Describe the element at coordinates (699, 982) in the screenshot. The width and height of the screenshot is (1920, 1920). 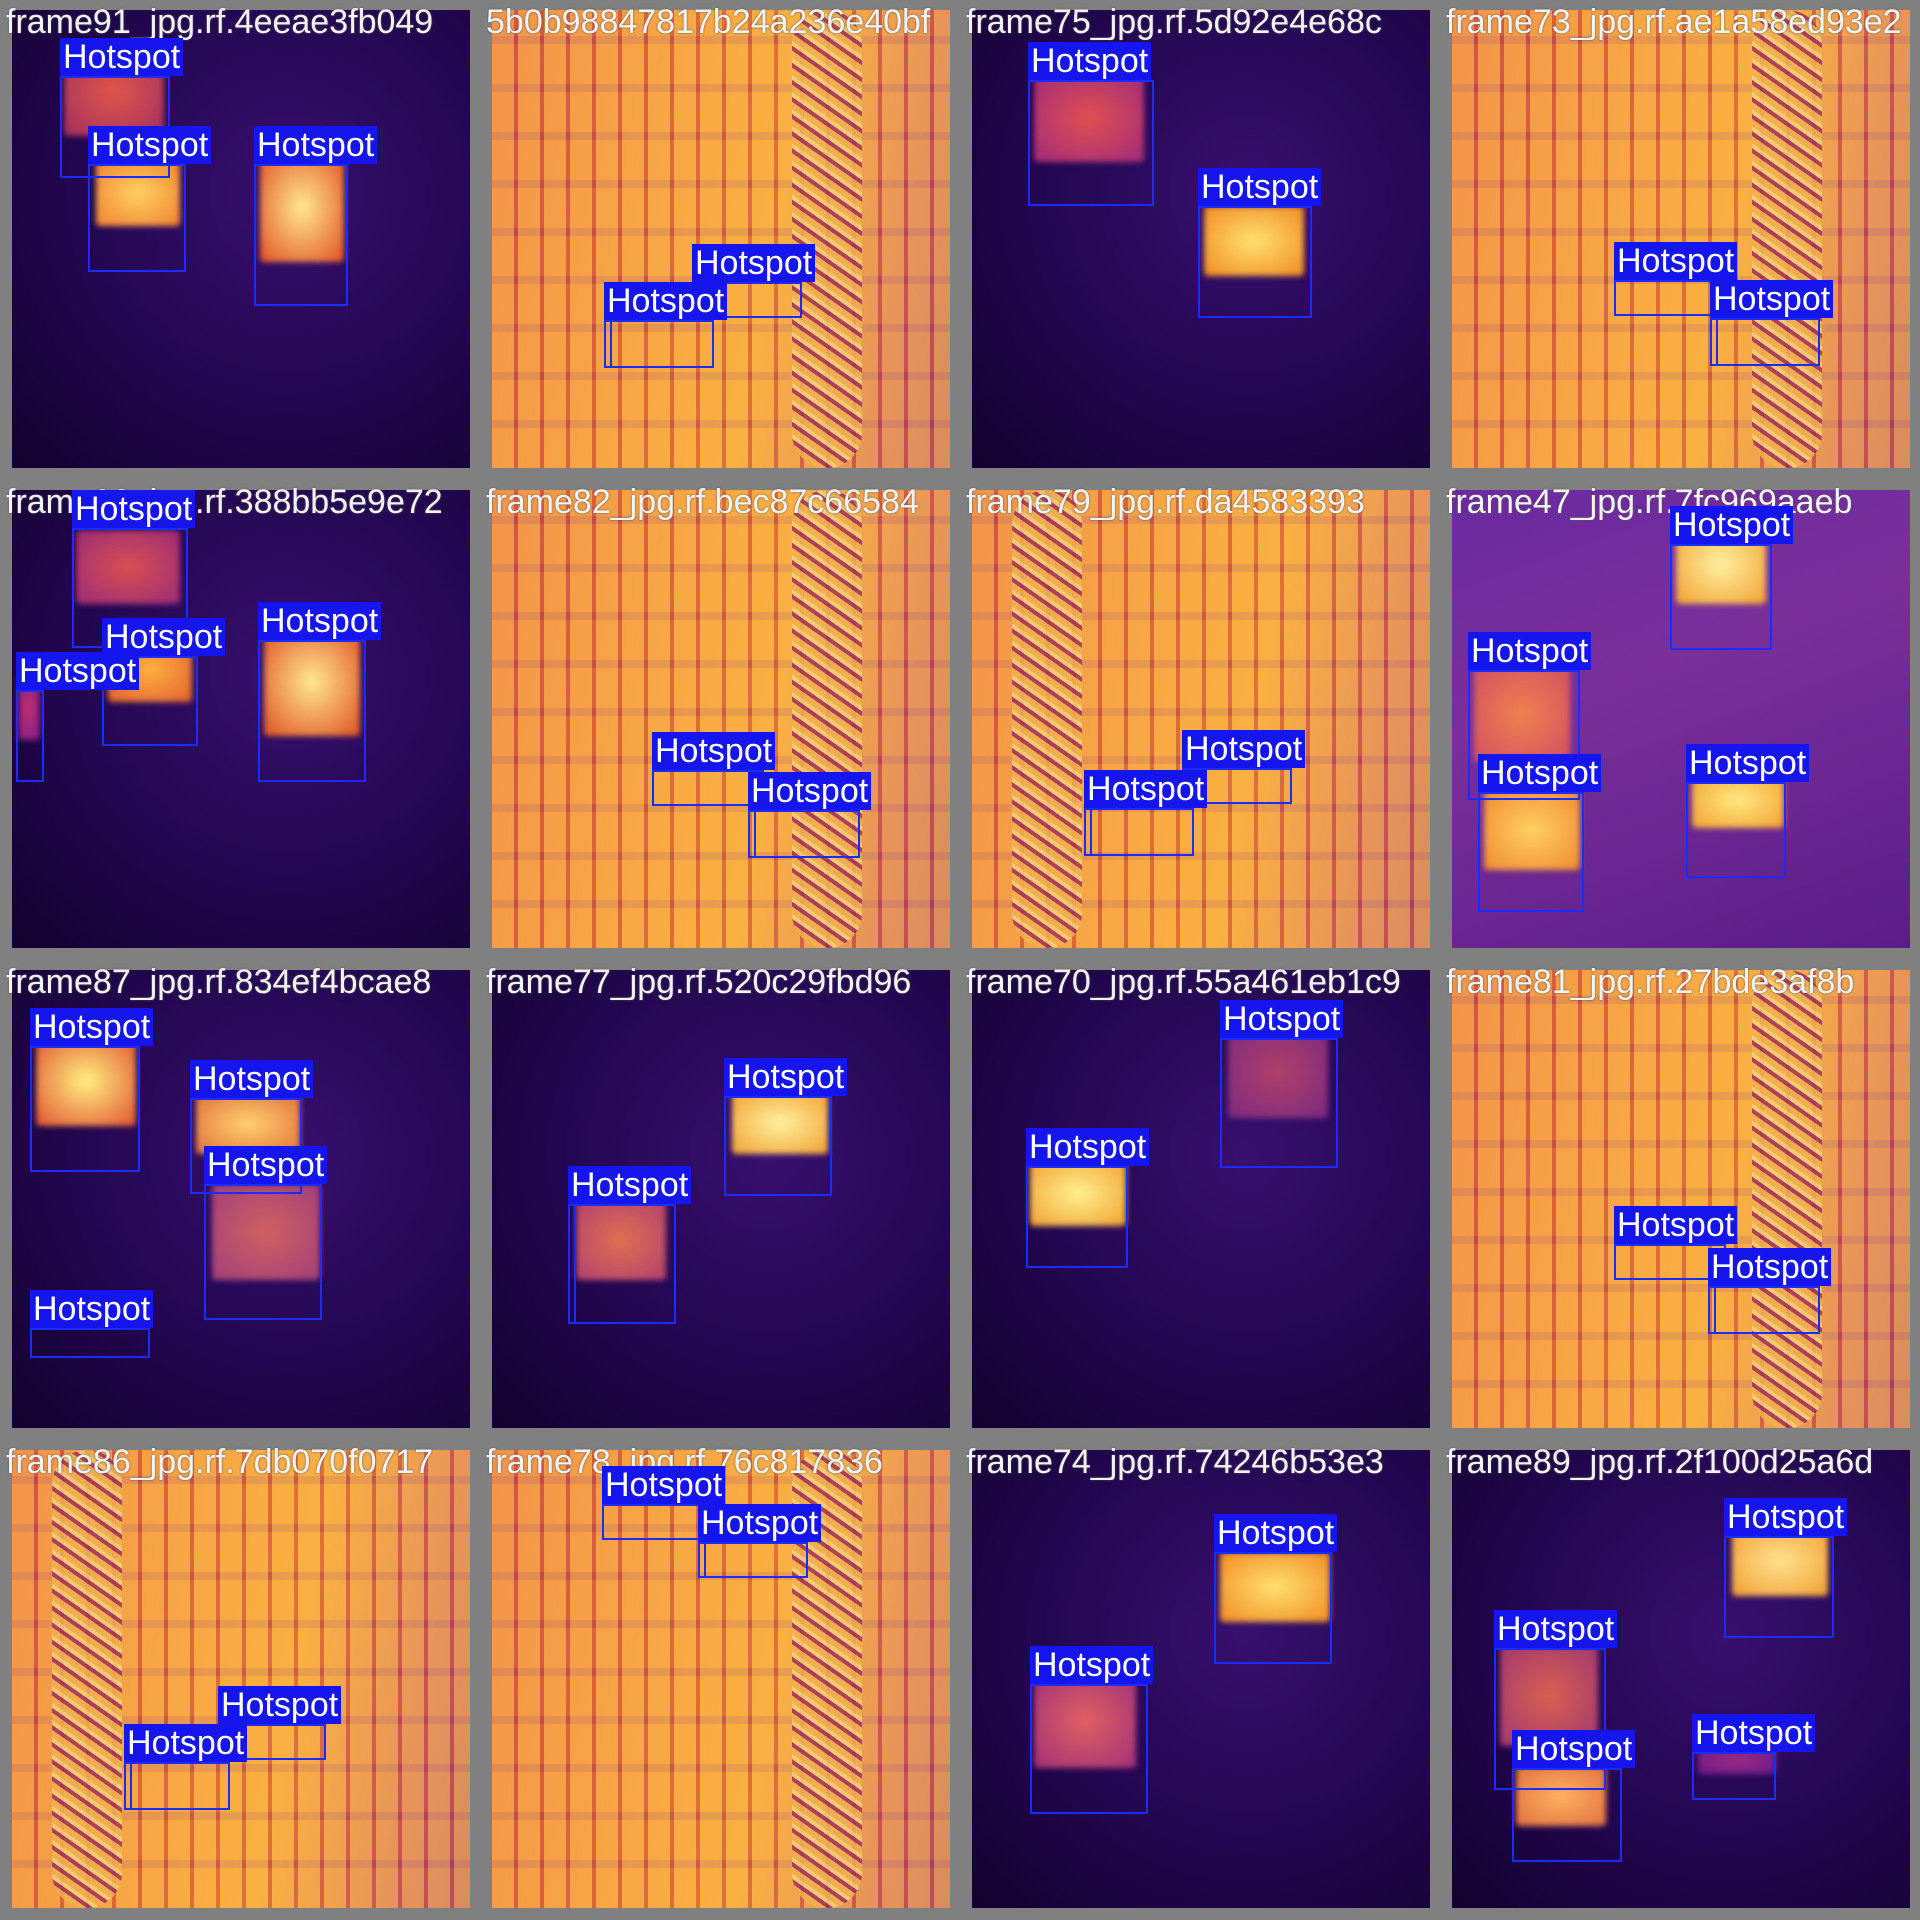
I see `image-filename: frame77_jpg.rf.520c29fbd96` at that location.